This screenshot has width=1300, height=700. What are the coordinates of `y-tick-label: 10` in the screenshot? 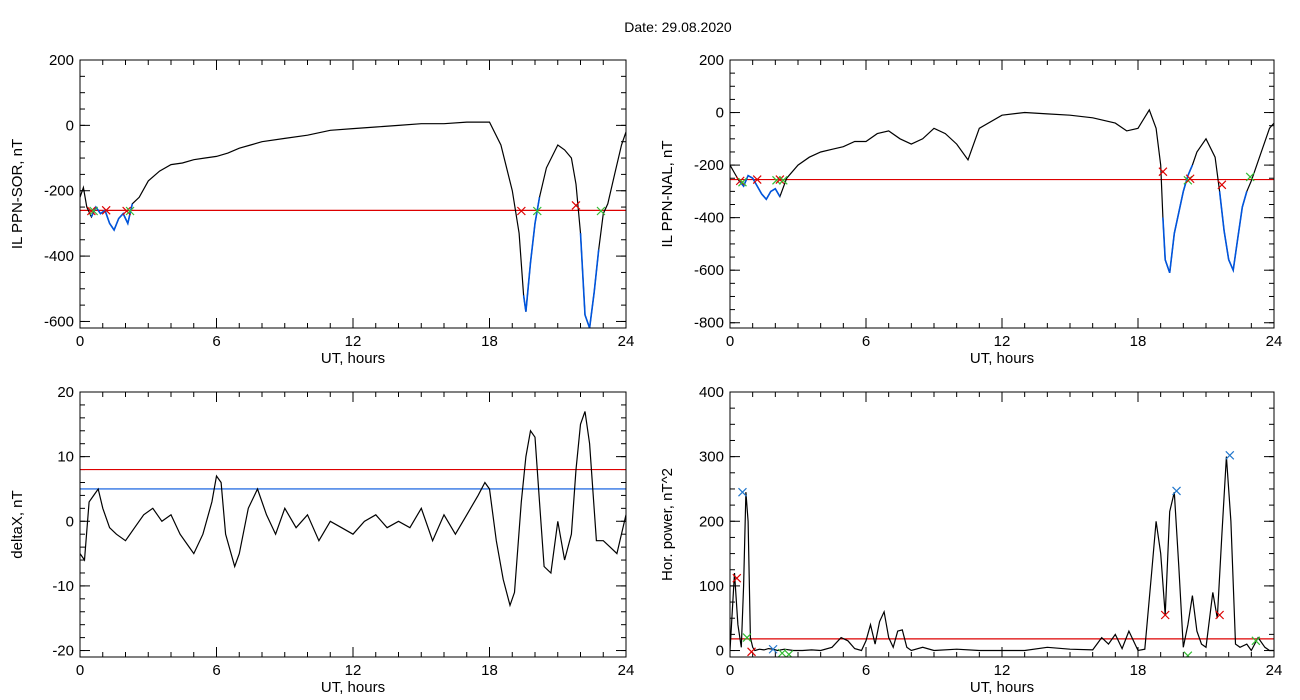 It's located at (65, 457).